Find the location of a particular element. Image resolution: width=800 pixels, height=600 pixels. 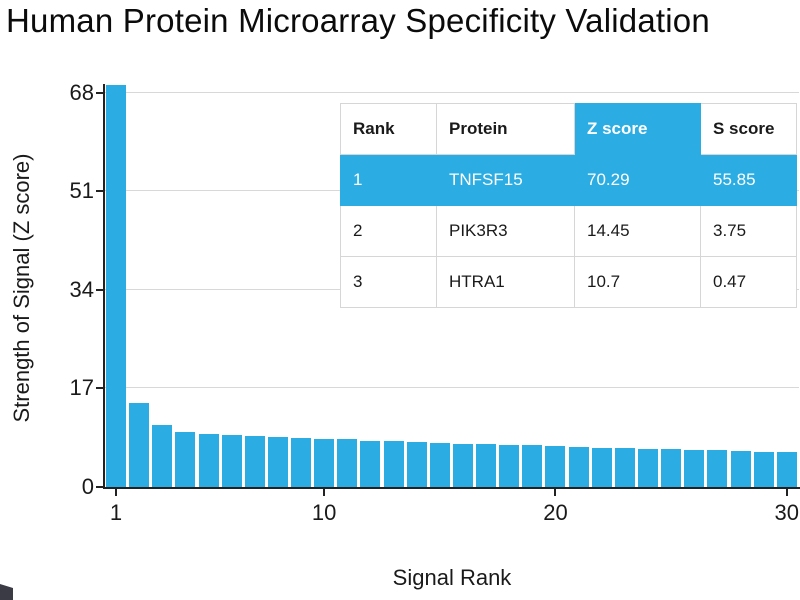

table-row: 1 TNFSF15 70.29 55.85 is located at coordinates (568, 180).